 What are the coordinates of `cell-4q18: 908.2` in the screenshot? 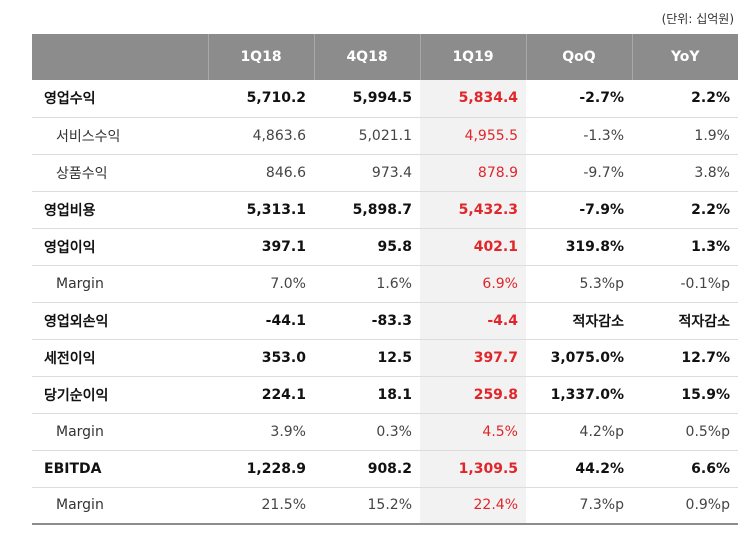 It's located at (367, 469).